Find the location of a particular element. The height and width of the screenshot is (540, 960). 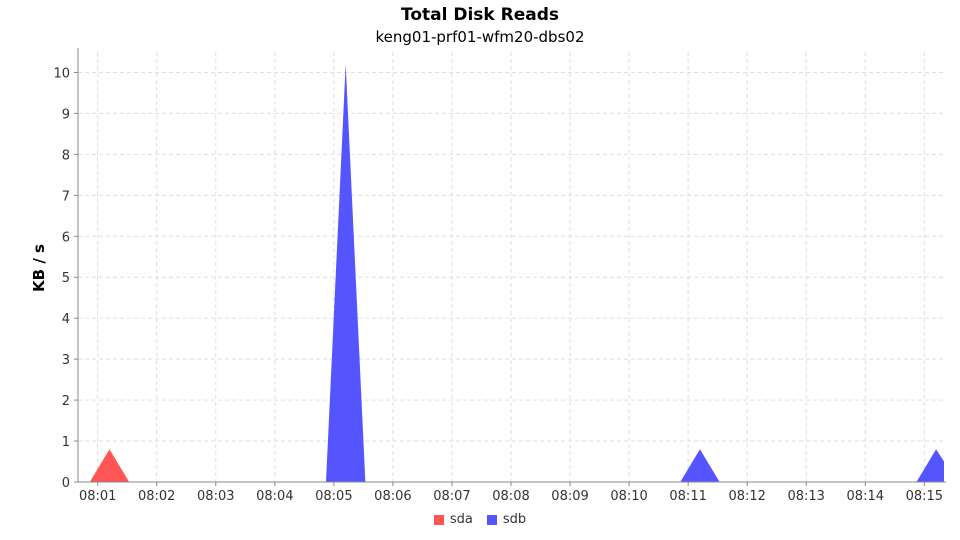

chart-title: Total Disk Reads is located at coordinates (480, 15).